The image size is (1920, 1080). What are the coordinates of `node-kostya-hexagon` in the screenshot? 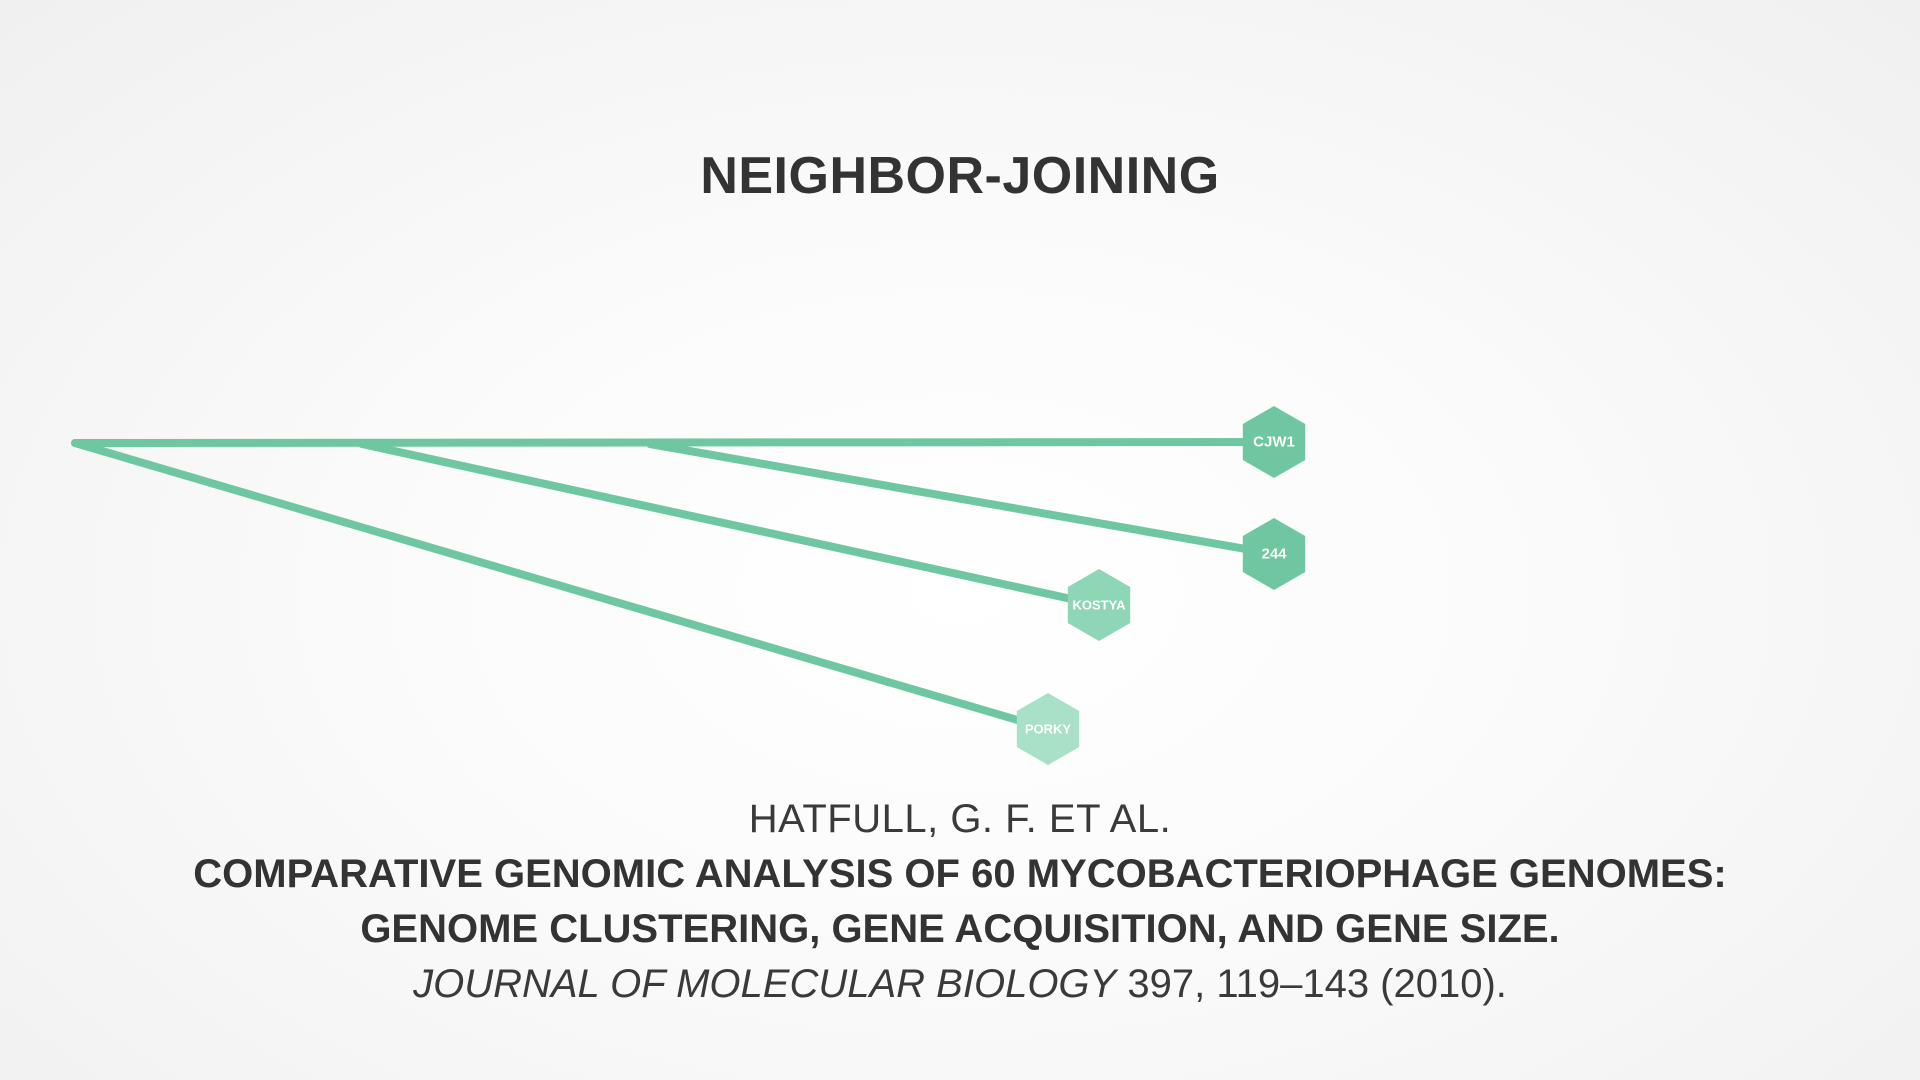 It's located at (1099, 605).